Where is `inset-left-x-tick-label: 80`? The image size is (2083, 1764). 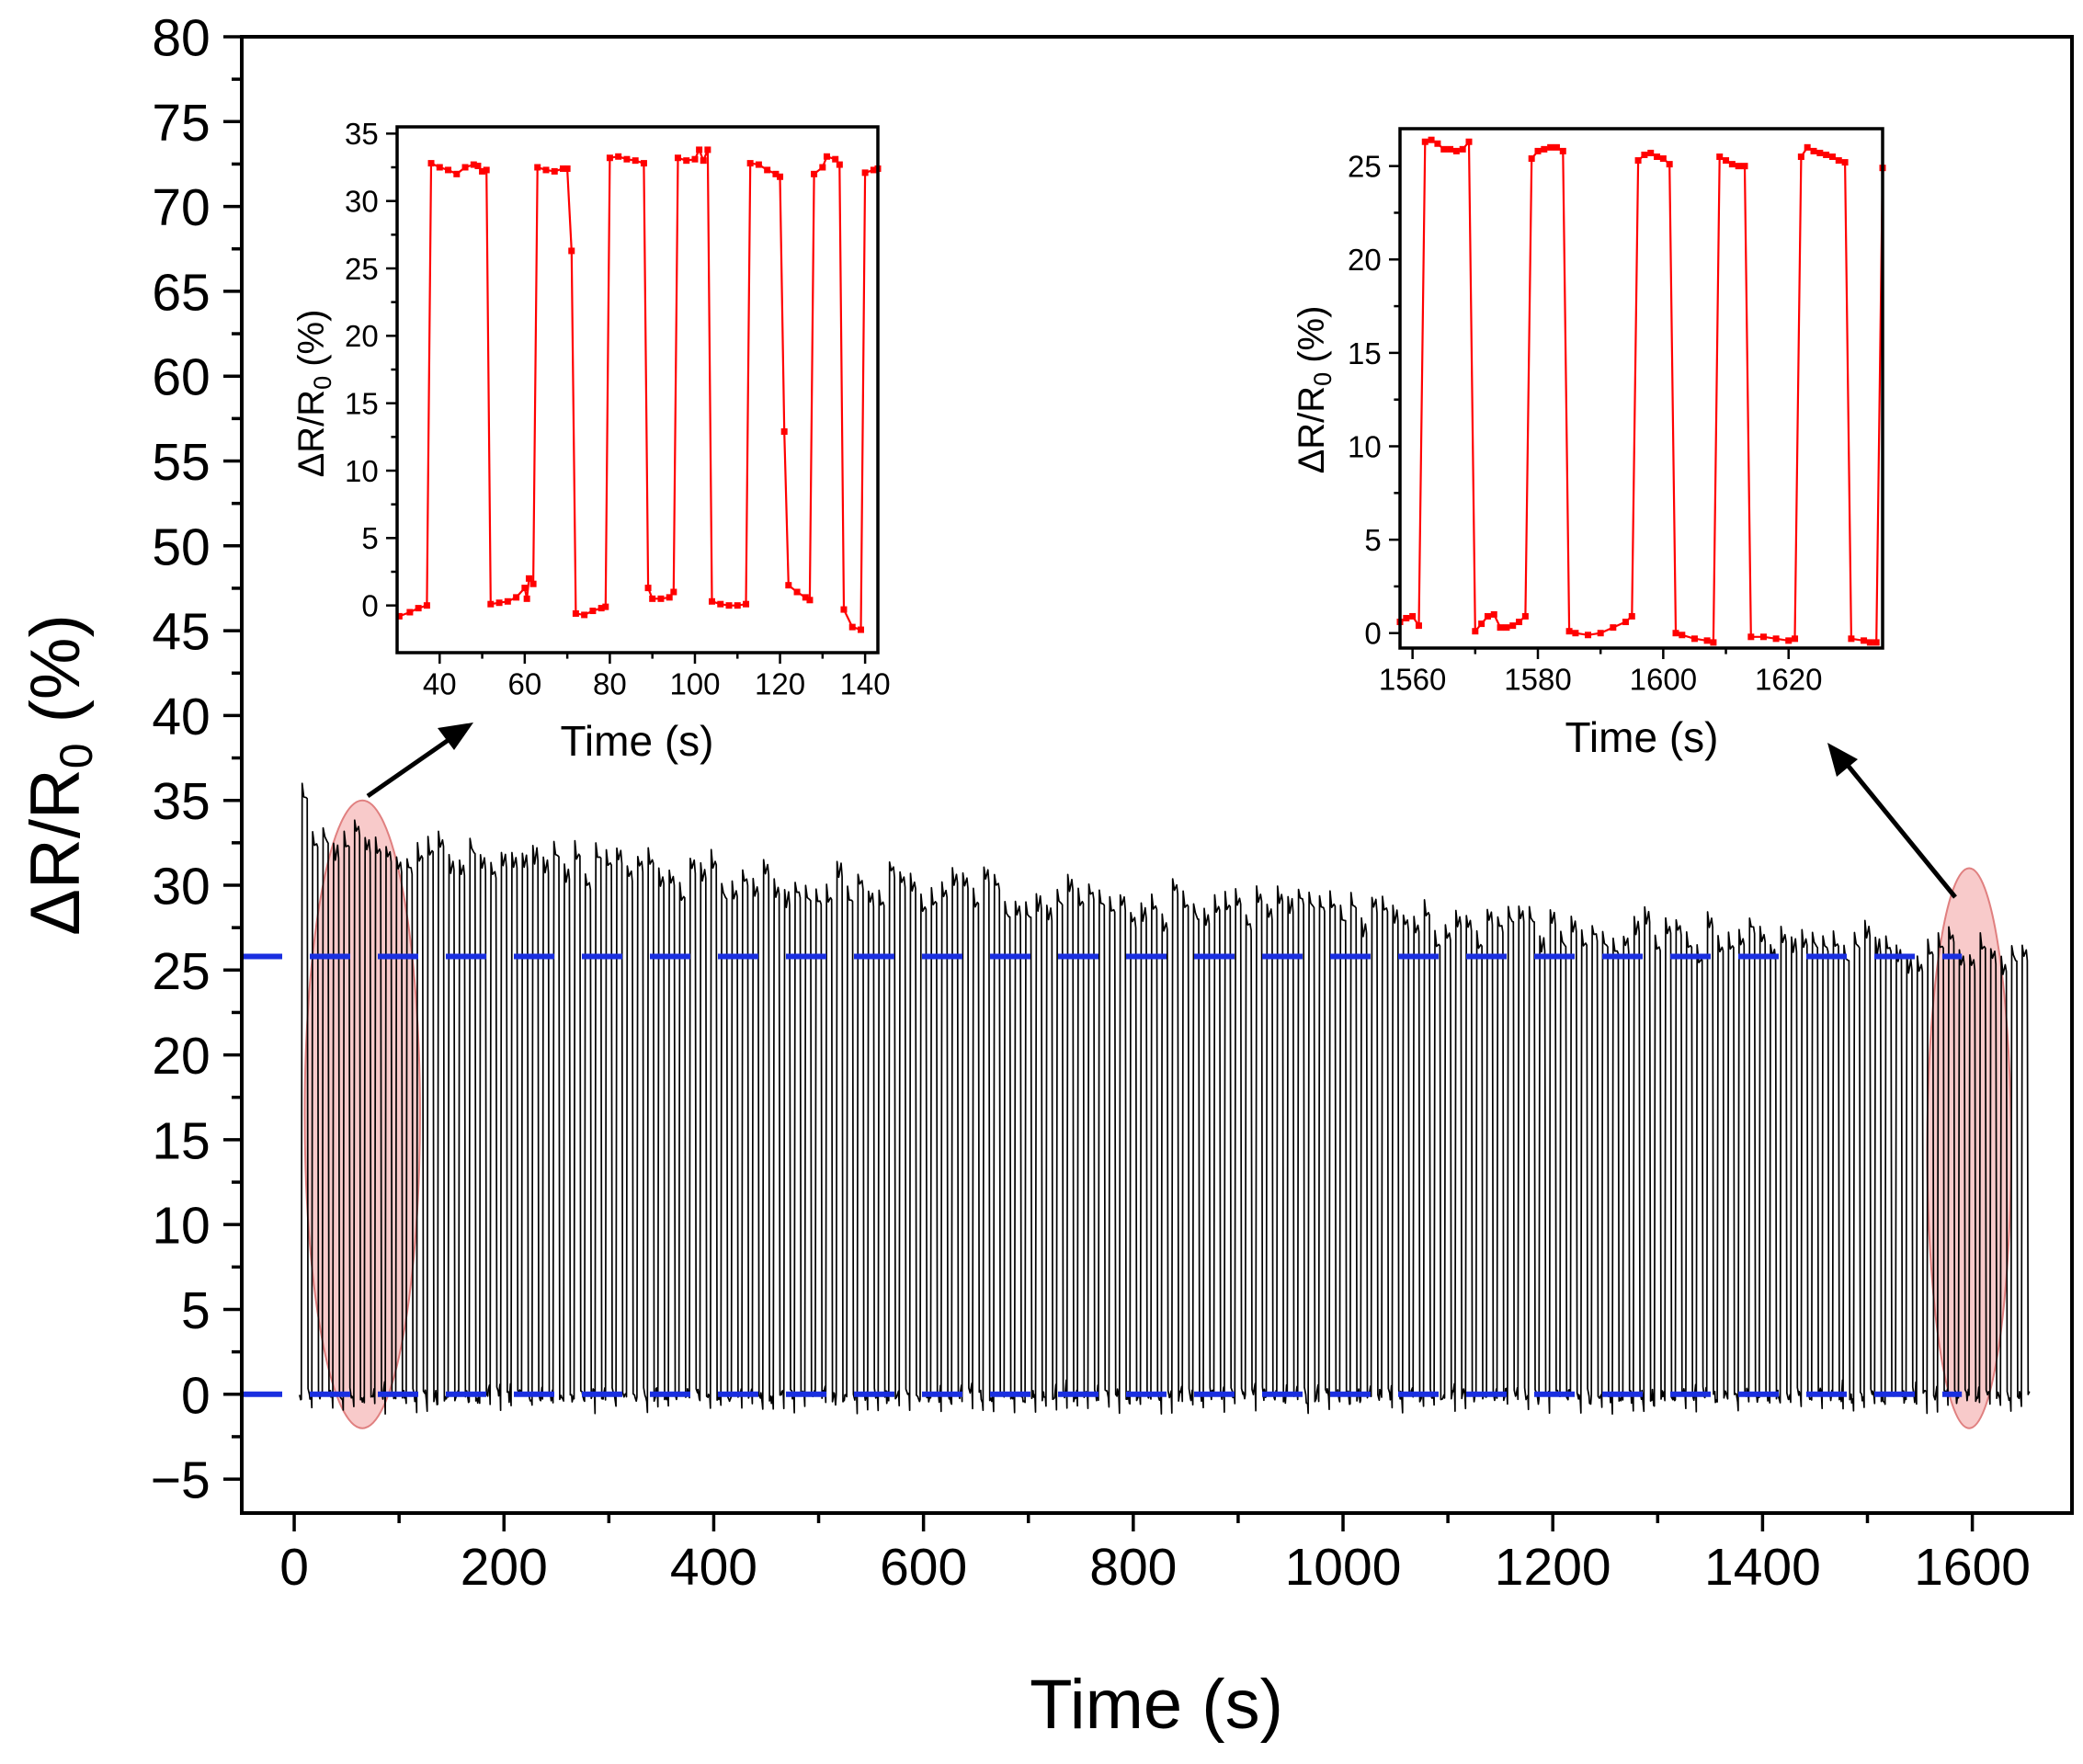 inset-left-x-tick-label: 80 is located at coordinates (610, 684).